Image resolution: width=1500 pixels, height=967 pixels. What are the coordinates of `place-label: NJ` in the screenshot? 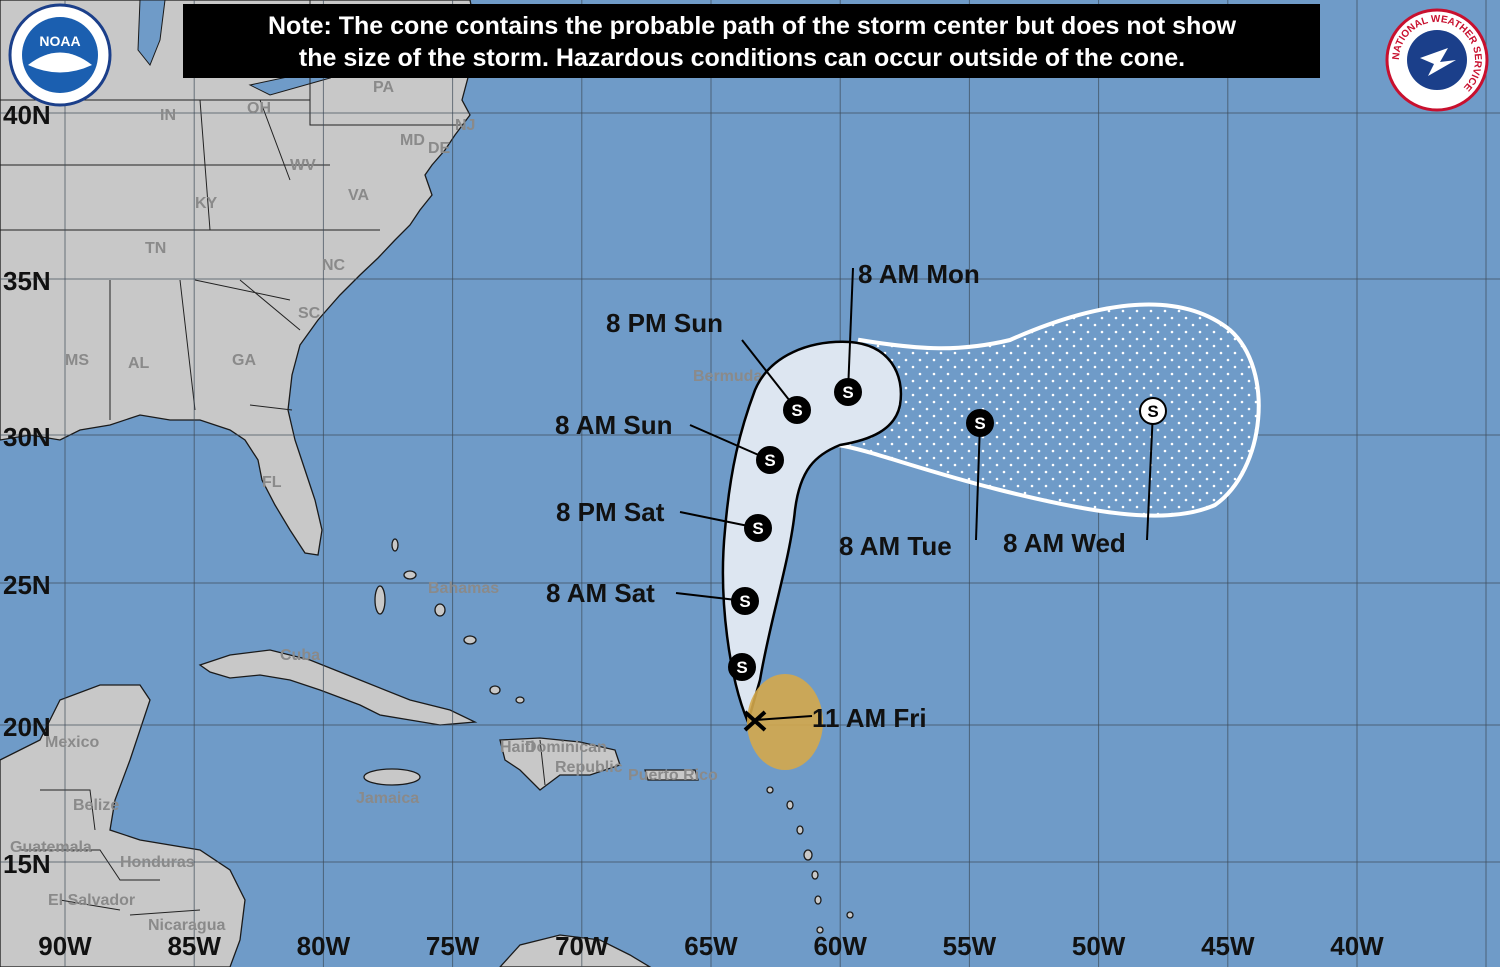 It's located at (465, 125).